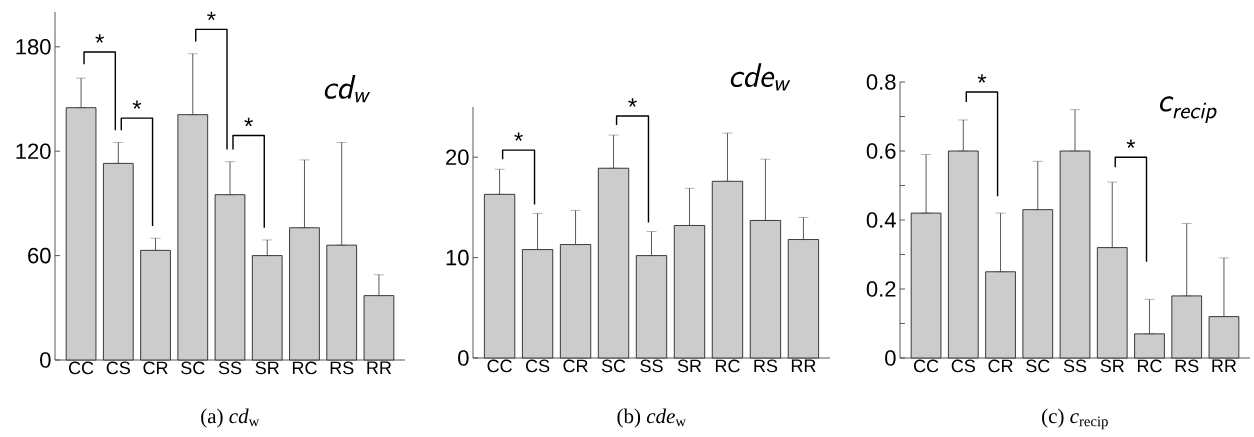  Describe the element at coordinates (347, 88) in the screenshot. I see `text: cd$_{w}$` at that location.